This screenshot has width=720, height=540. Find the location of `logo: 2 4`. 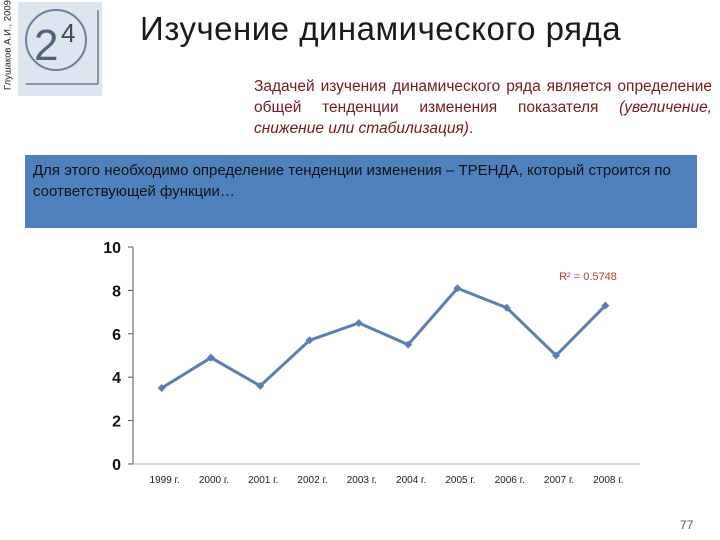

logo: 2 4 is located at coordinates (60, 49).